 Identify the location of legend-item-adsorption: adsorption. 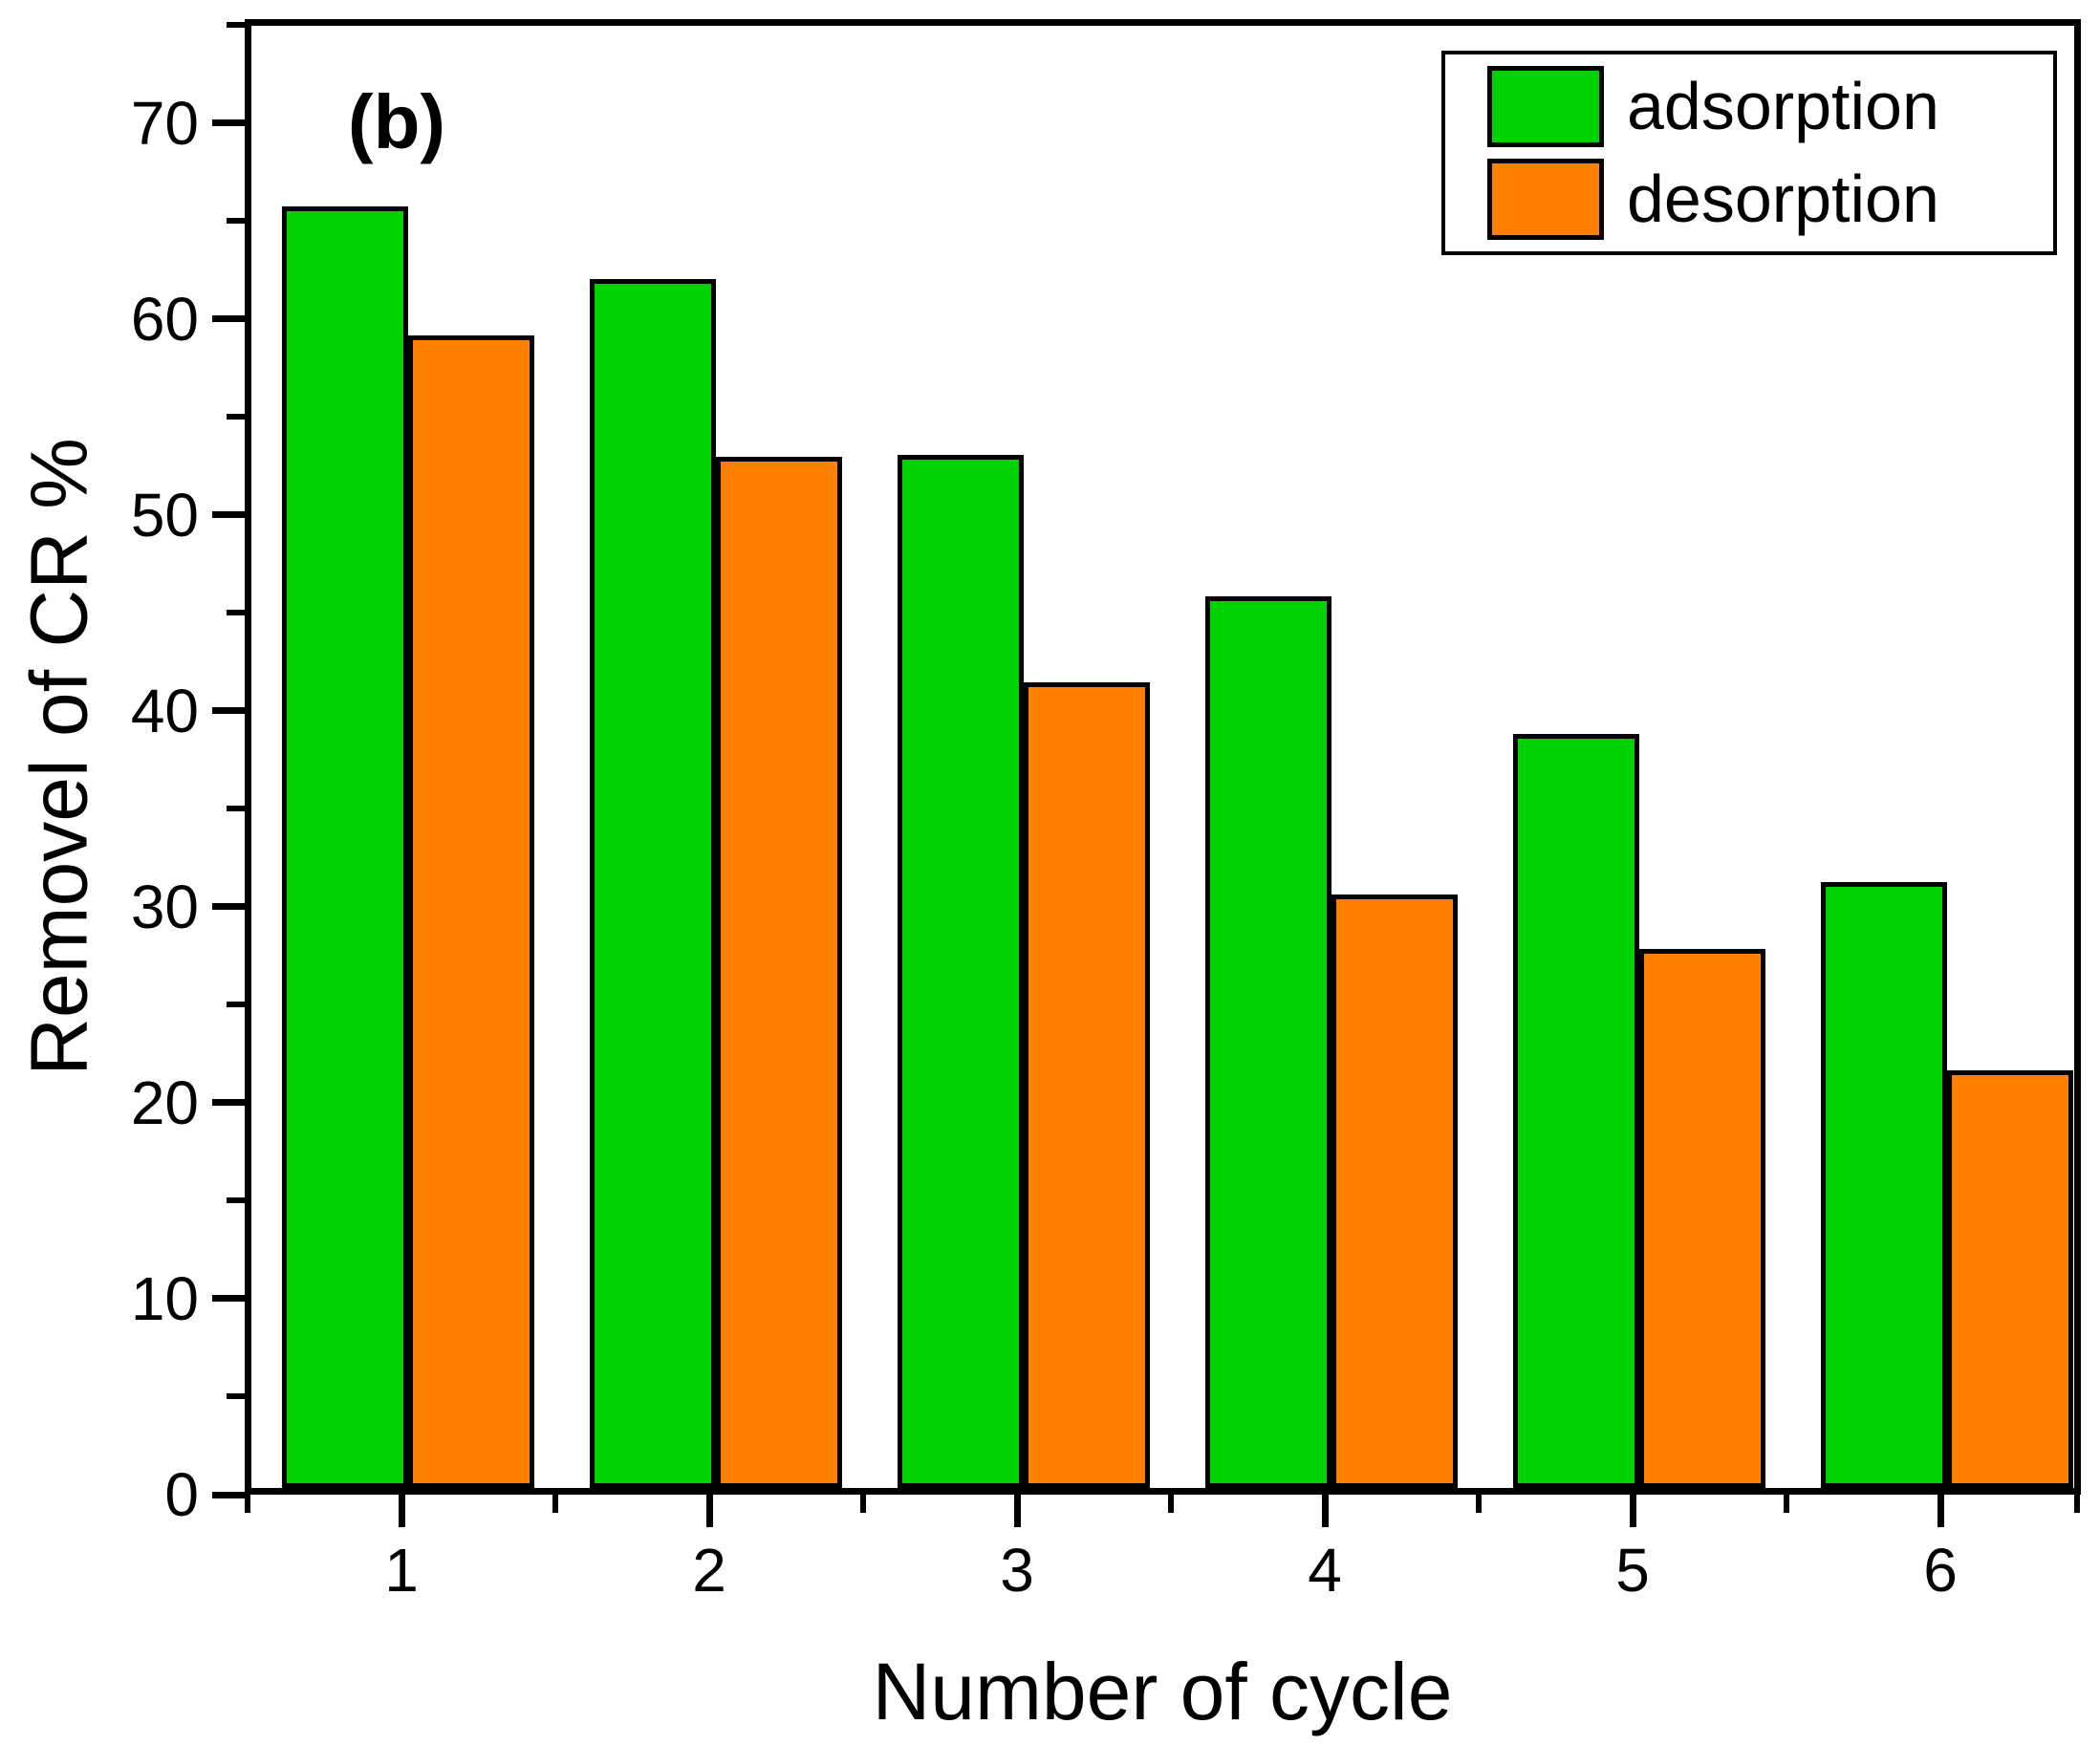
(1770, 107).